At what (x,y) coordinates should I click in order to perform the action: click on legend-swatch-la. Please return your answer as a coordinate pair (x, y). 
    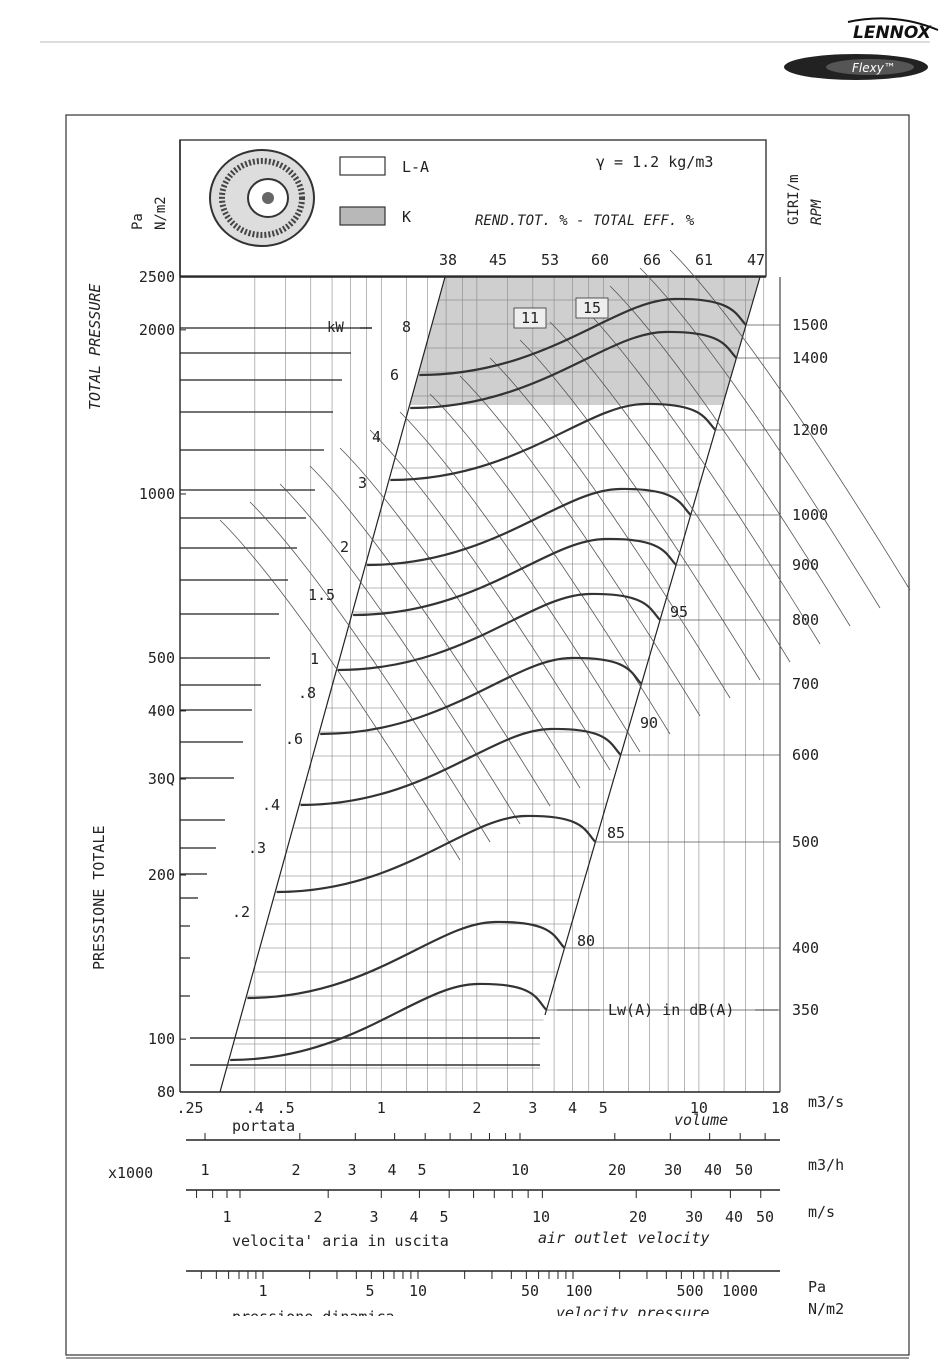
    Looking at the image, I should click on (362, 166).